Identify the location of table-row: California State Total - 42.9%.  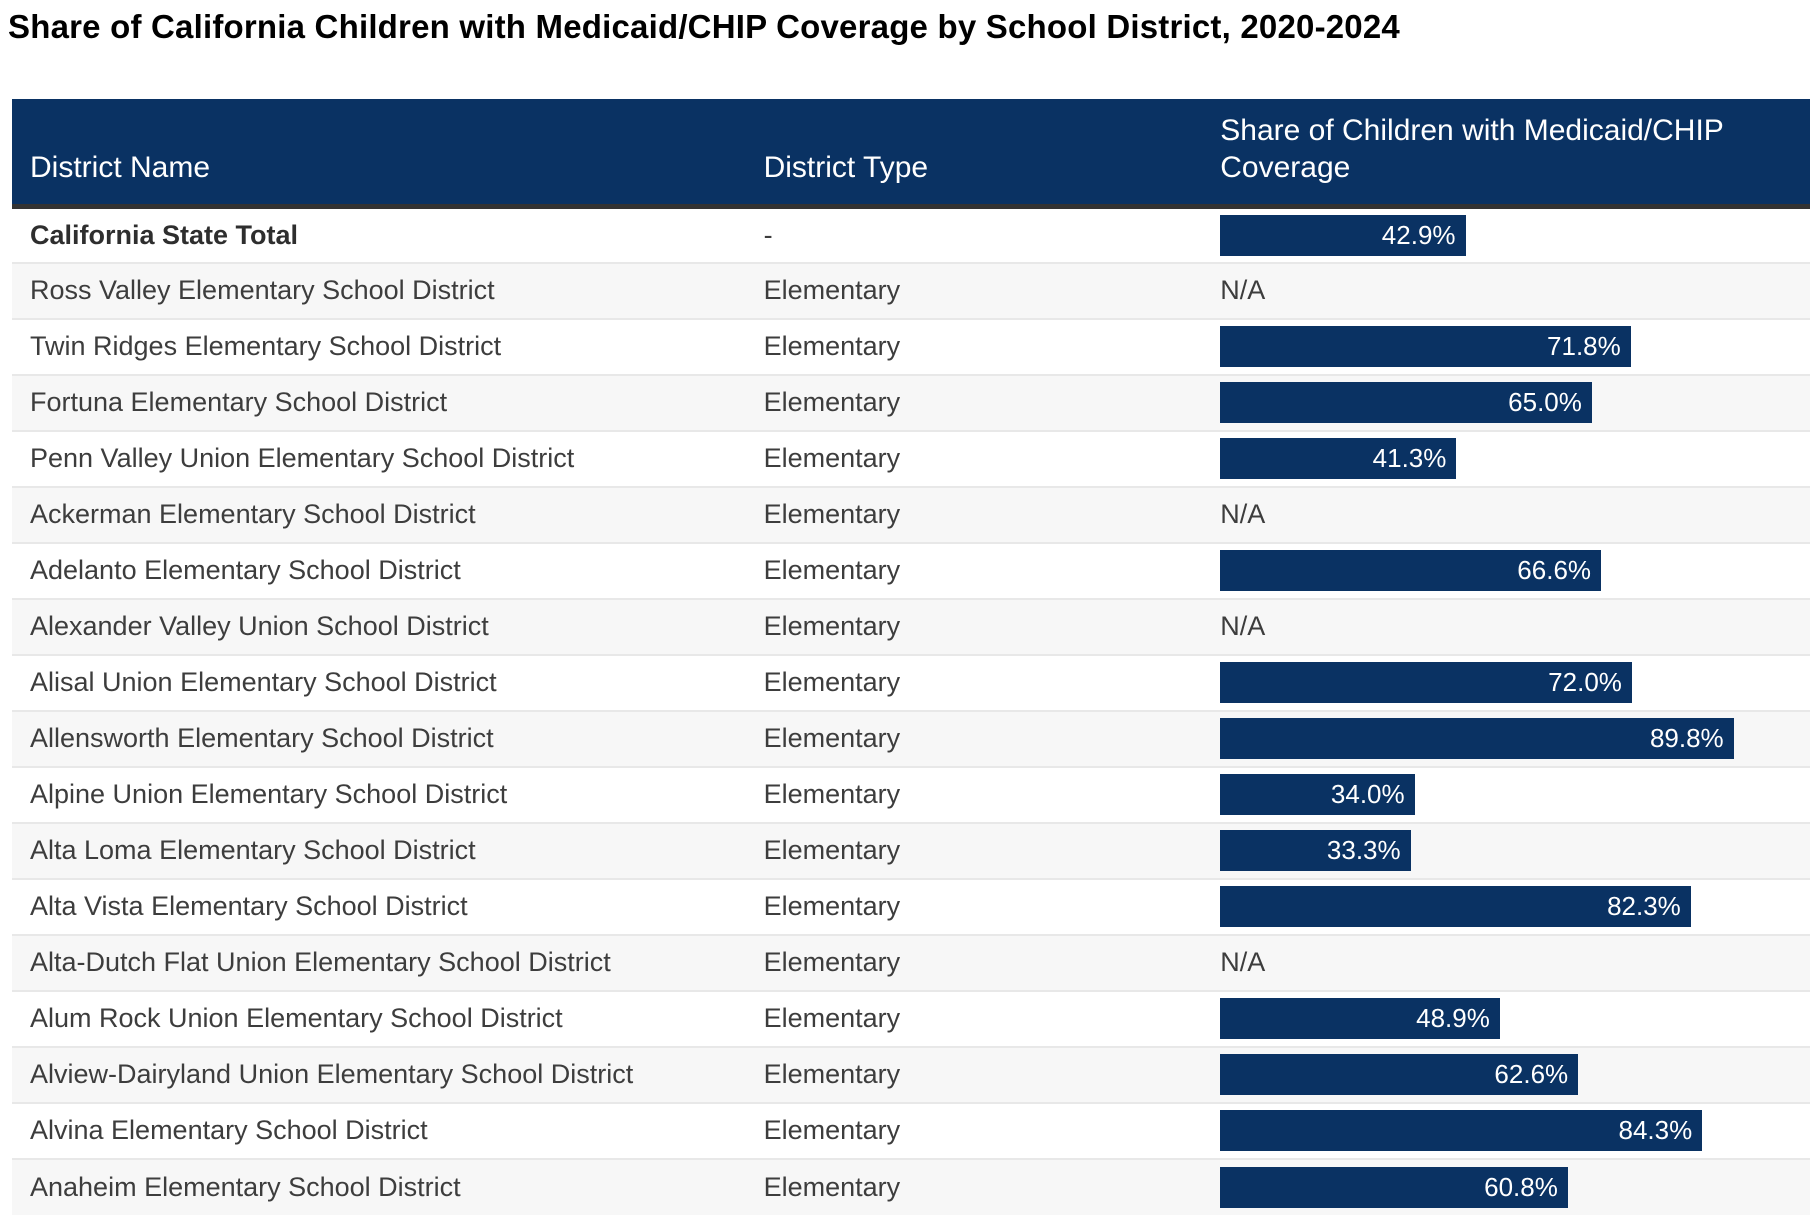
(911, 235).